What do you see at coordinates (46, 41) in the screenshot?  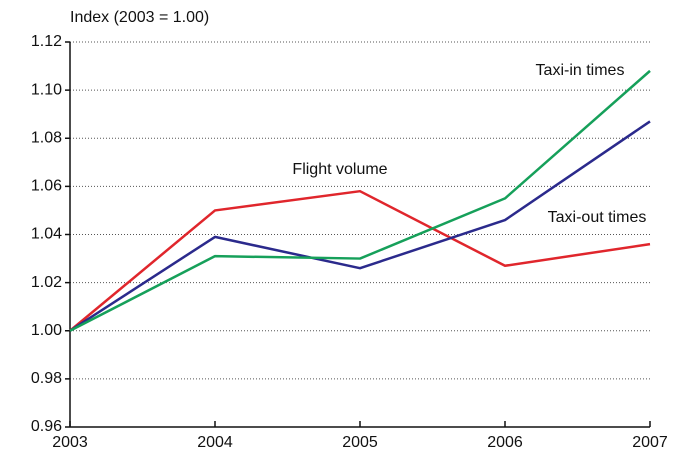 I see `y-tick-label: 1.12` at bounding box center [46, 41].